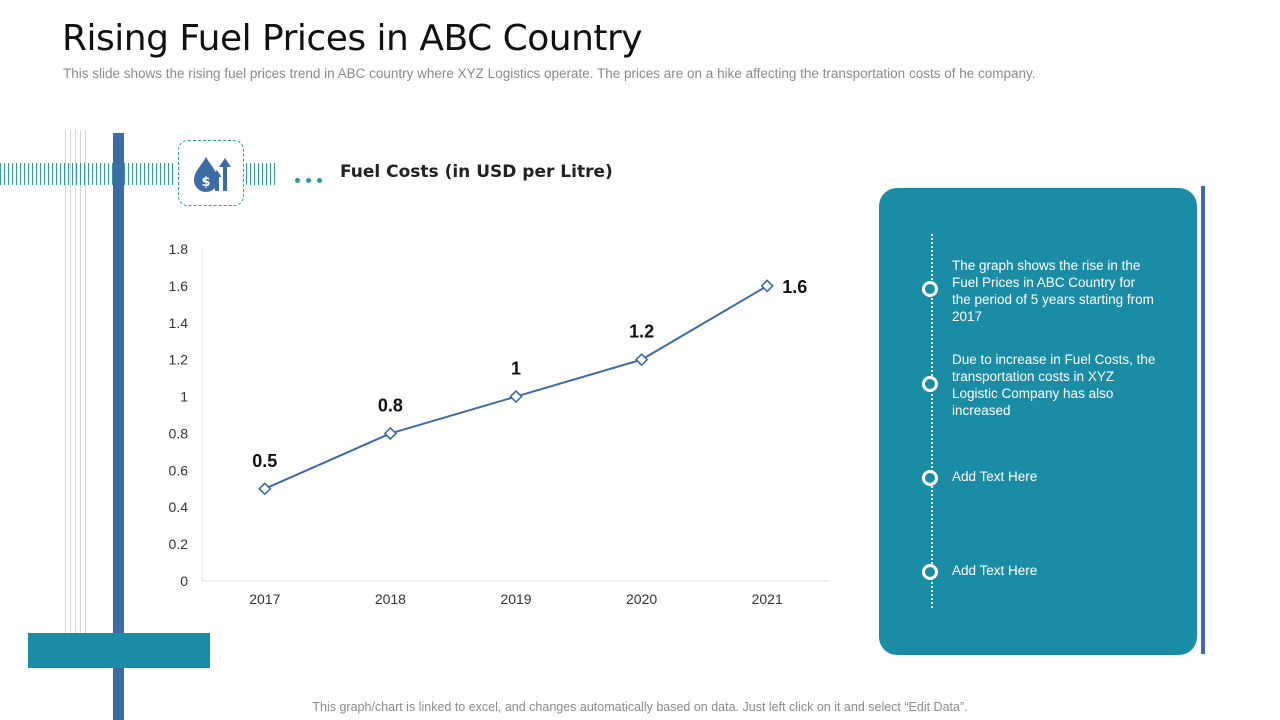 This screenshot has height=720, width=1280. Describe the element at coordinates (179, 544) in the screenshot. I see `y-tick-label: 0.2` at that location.